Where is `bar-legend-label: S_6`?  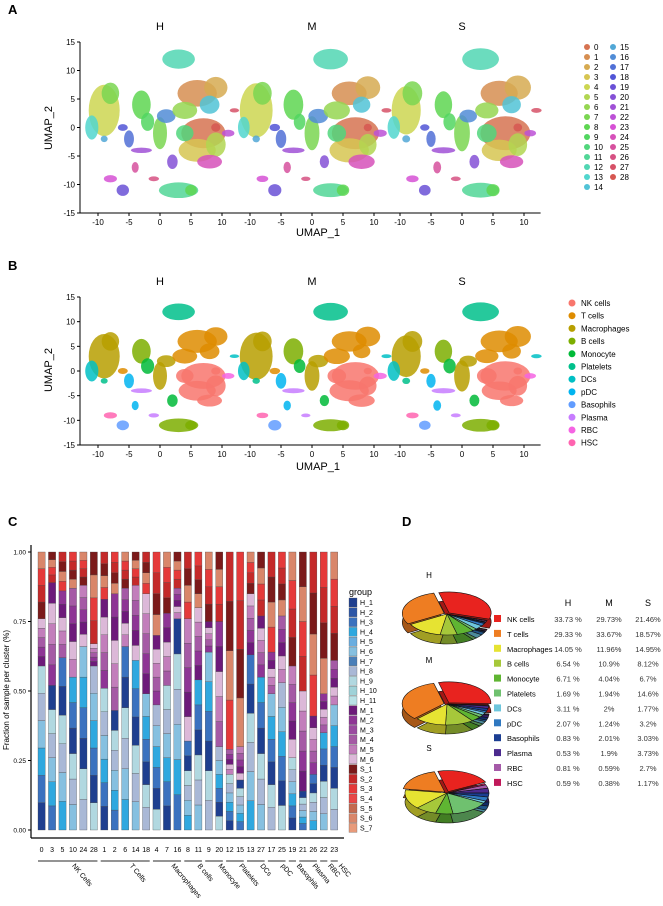 bar-legend-label: S_6 is located at coordinates (366, 819).